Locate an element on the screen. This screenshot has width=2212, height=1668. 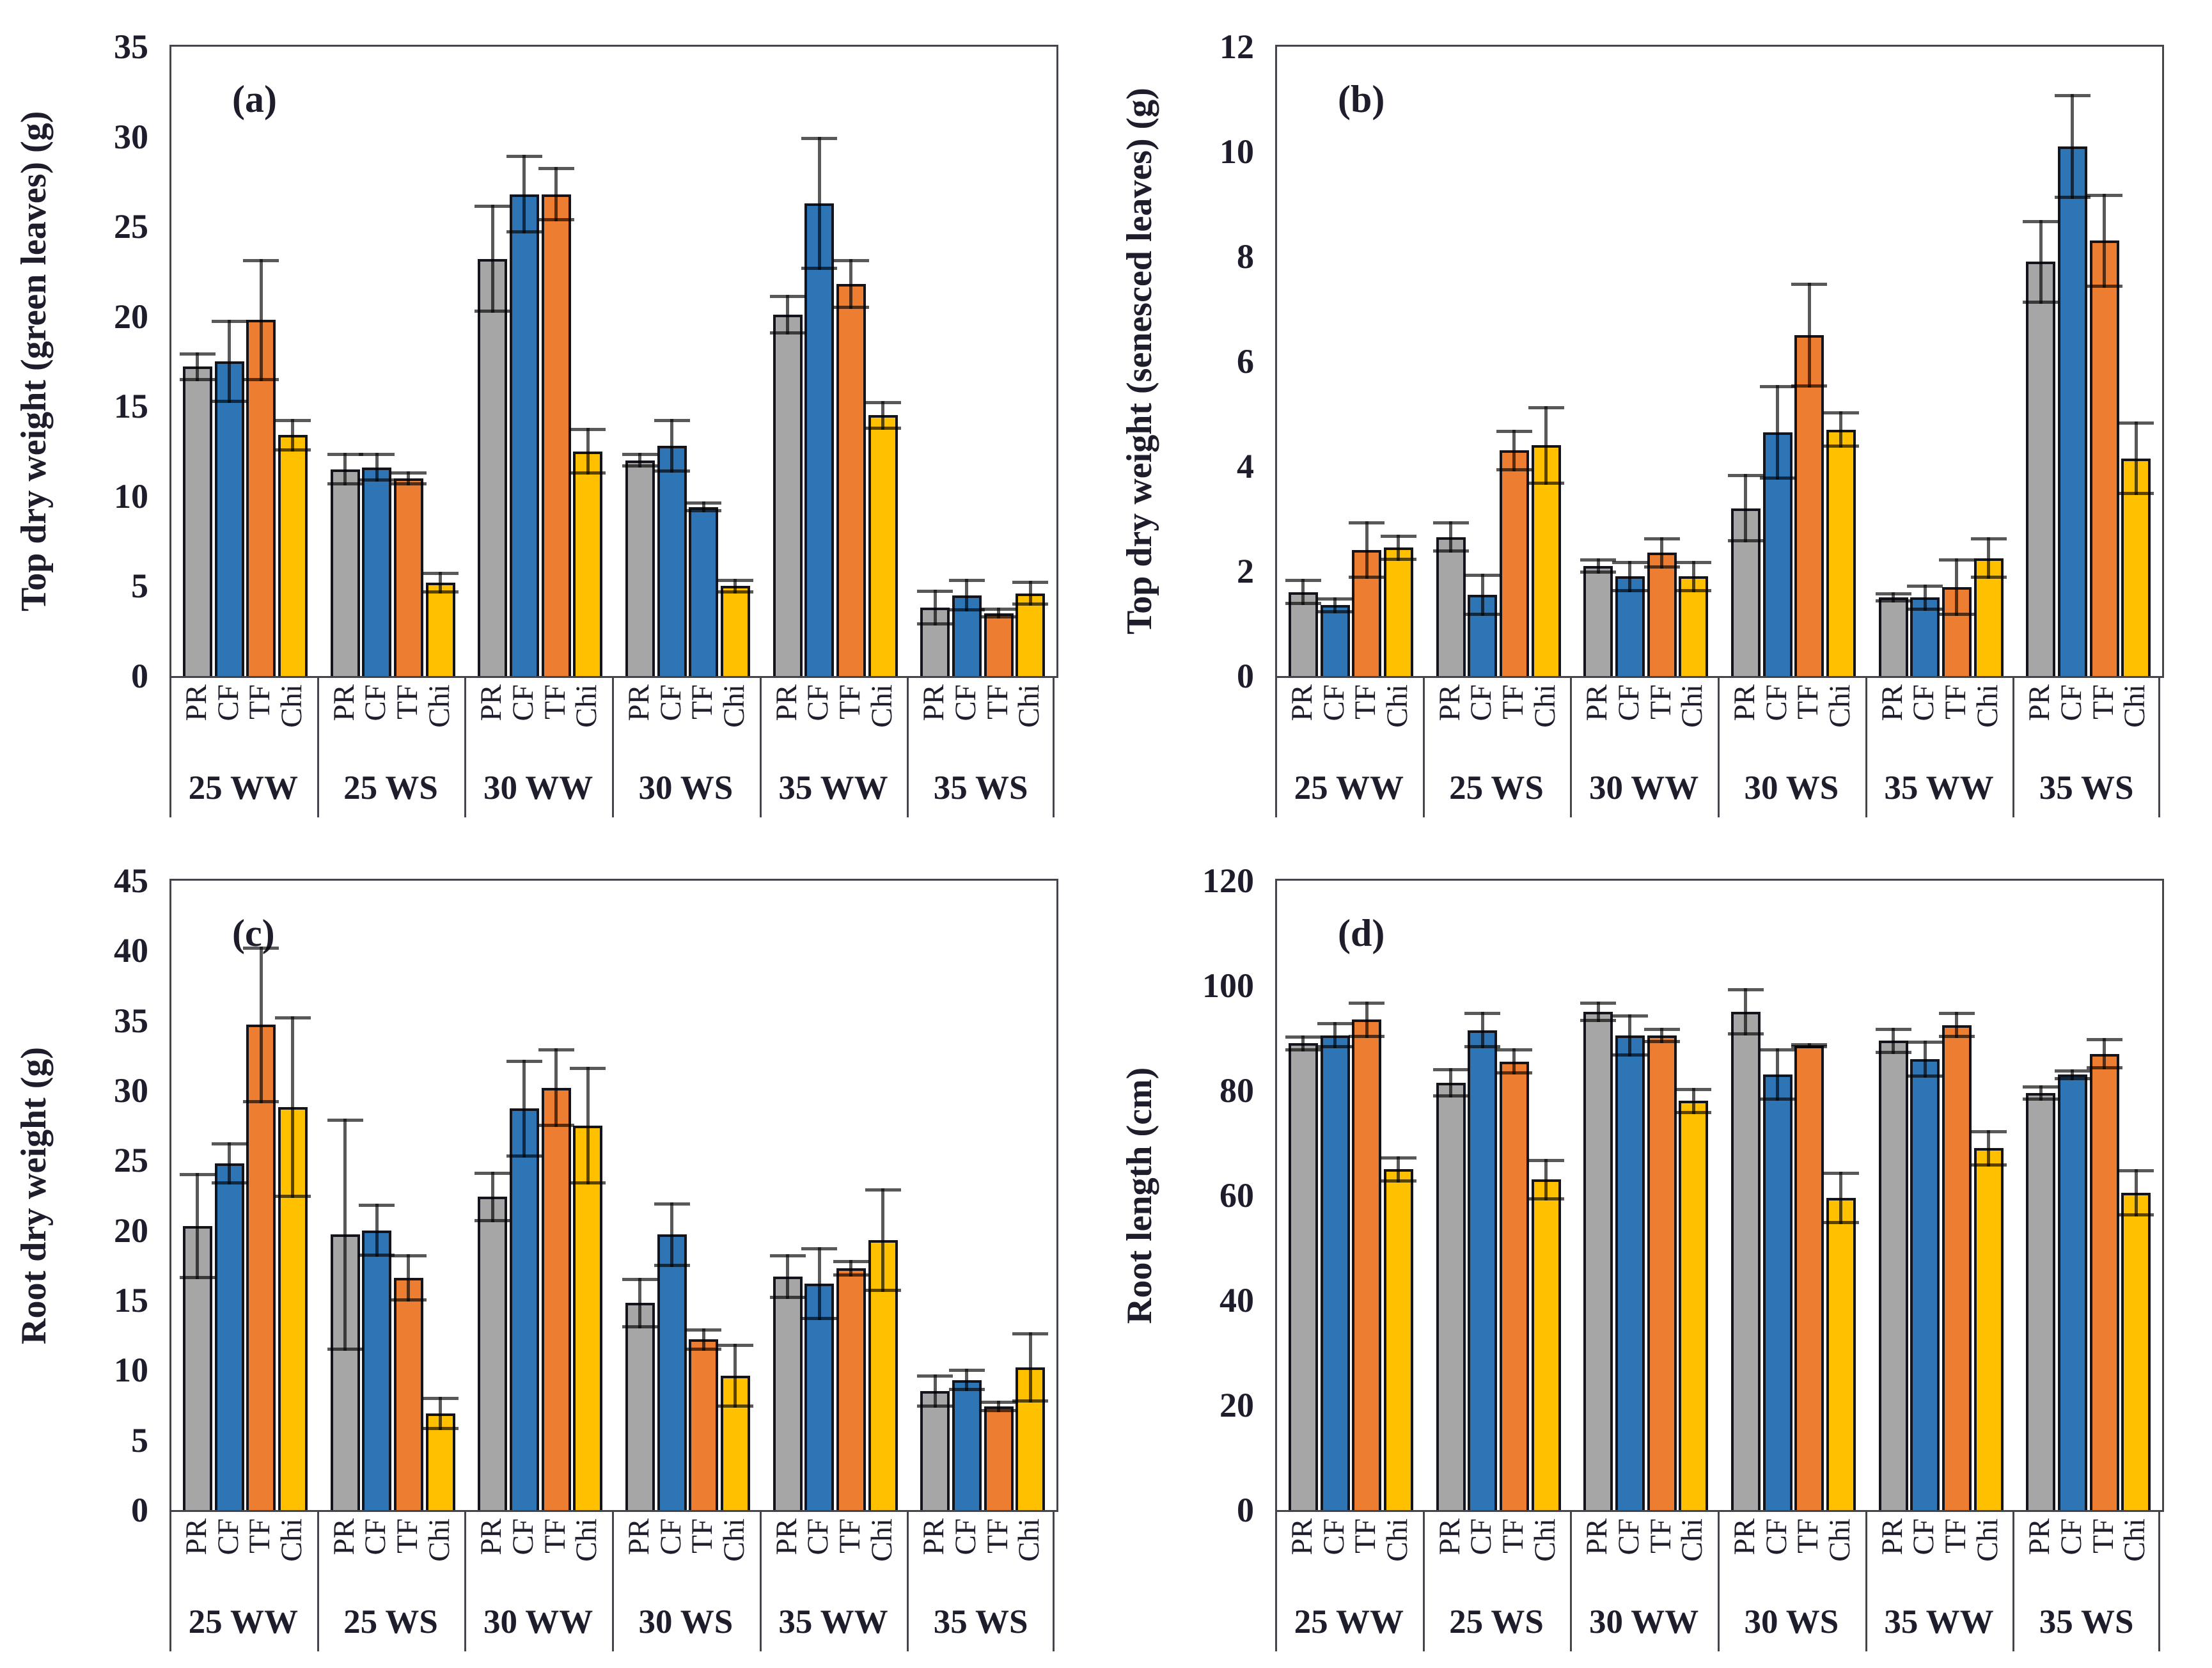
y-tick-label: 30 is located at coordinates (131, 136).